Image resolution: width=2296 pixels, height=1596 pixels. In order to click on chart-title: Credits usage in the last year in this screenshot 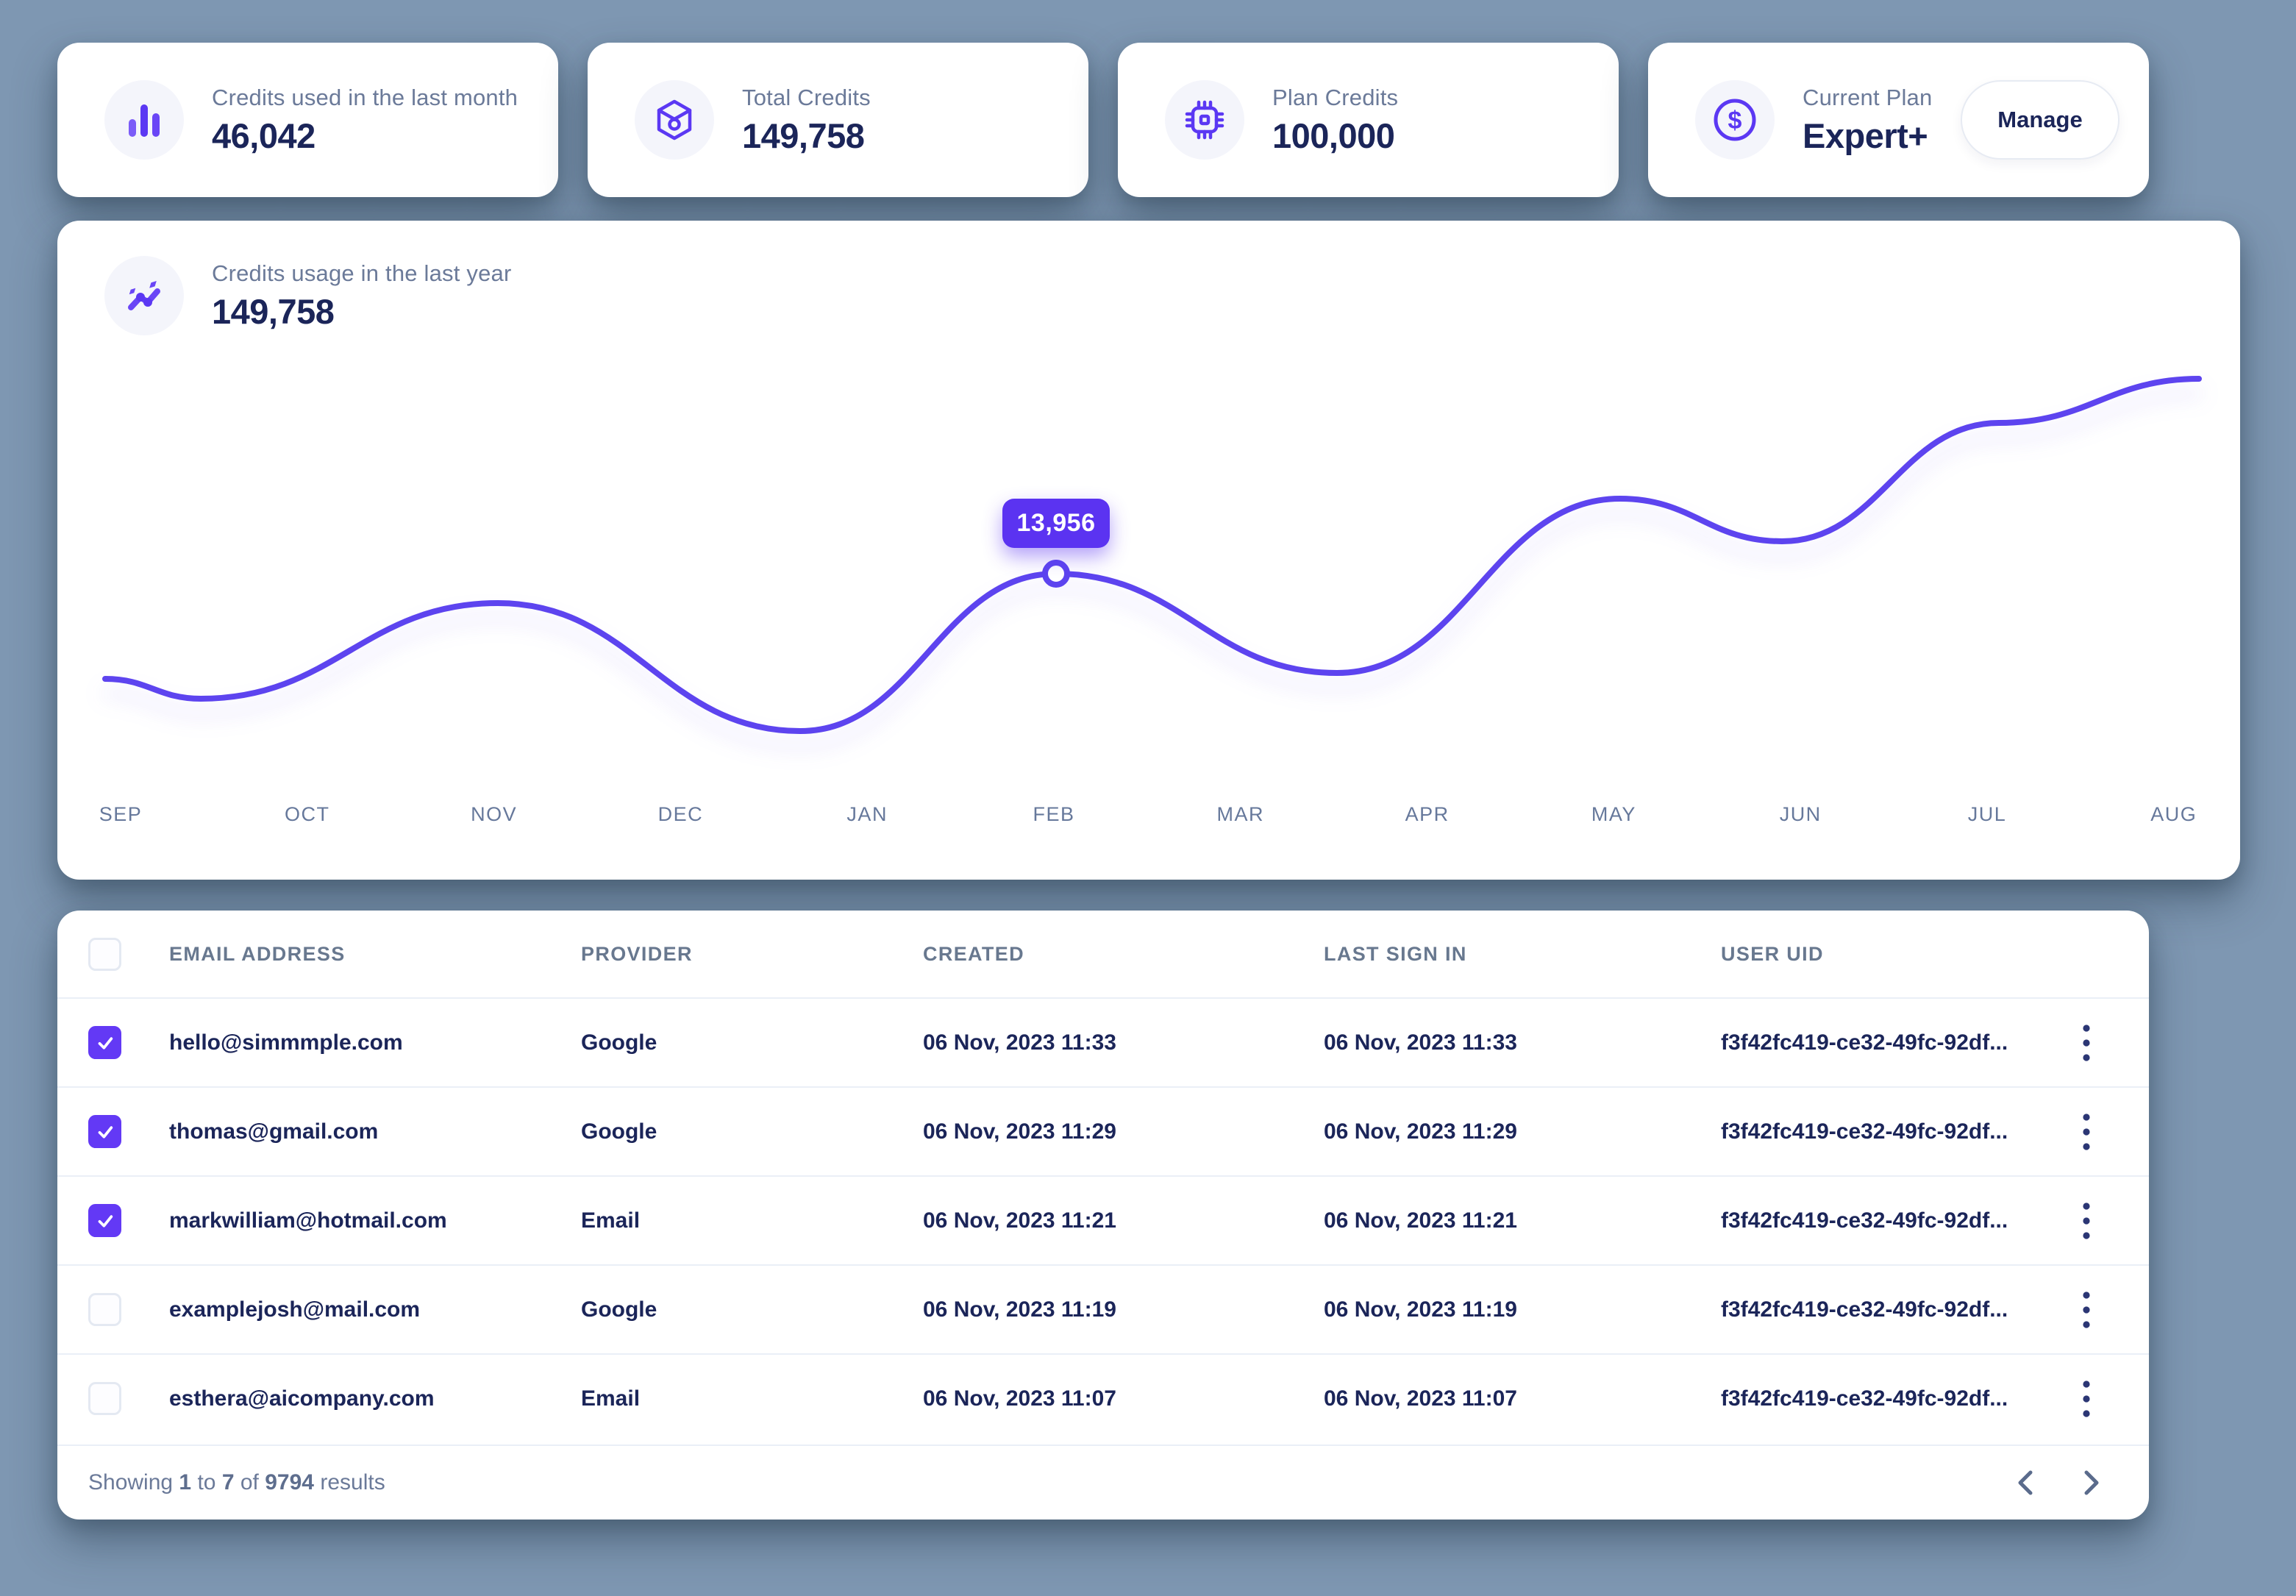, I will do `click(362, 273)`.